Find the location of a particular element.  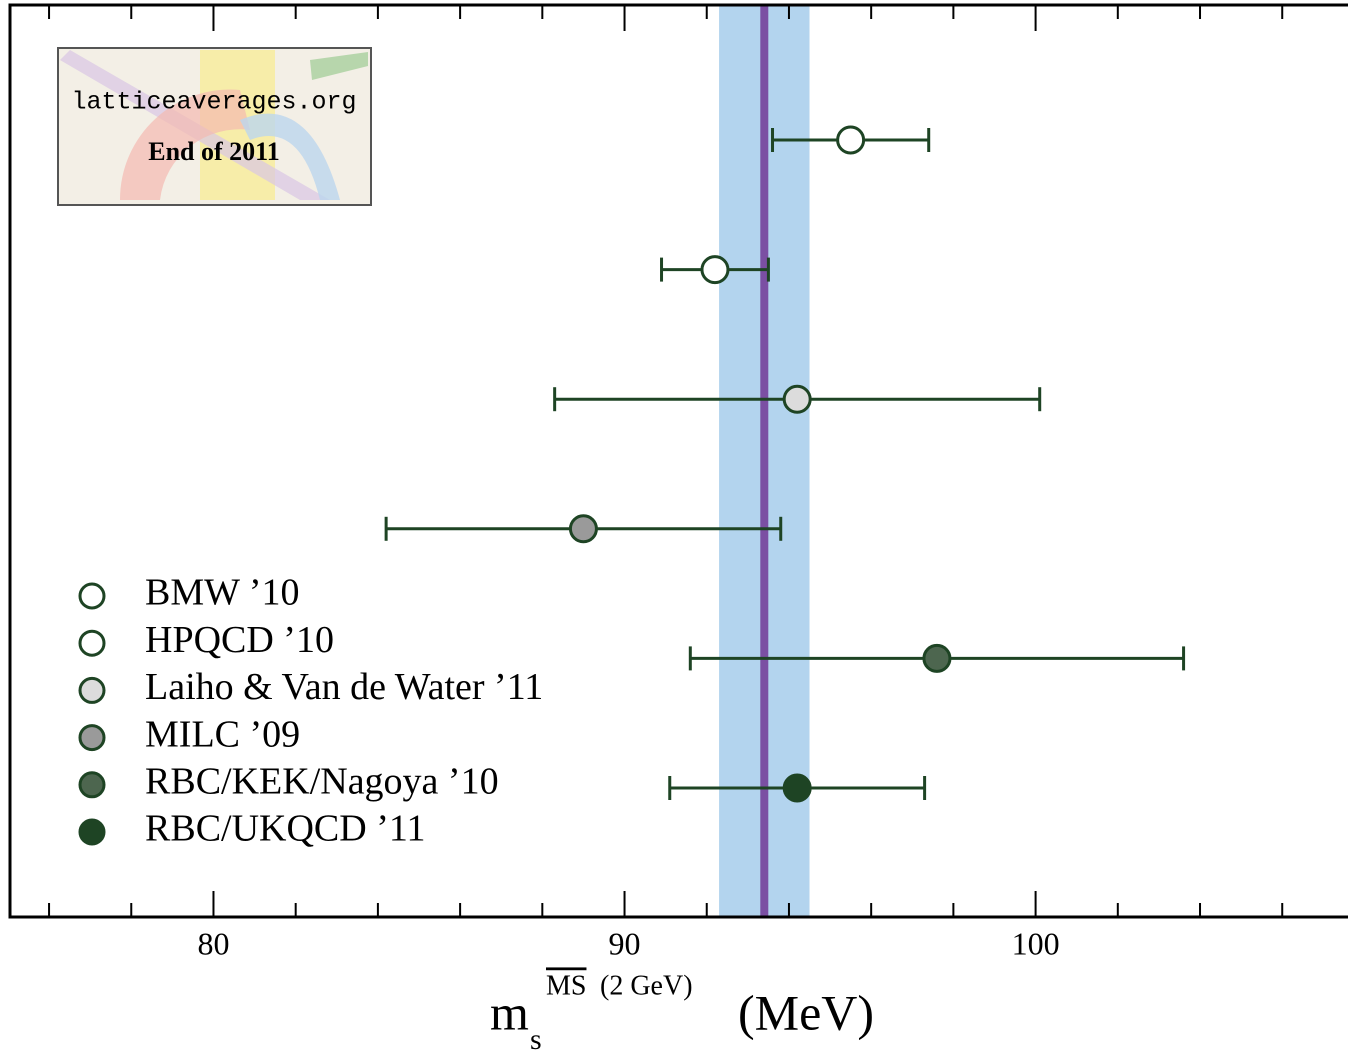

logo-date: End of 2011 is located at coordinates (214, 151).